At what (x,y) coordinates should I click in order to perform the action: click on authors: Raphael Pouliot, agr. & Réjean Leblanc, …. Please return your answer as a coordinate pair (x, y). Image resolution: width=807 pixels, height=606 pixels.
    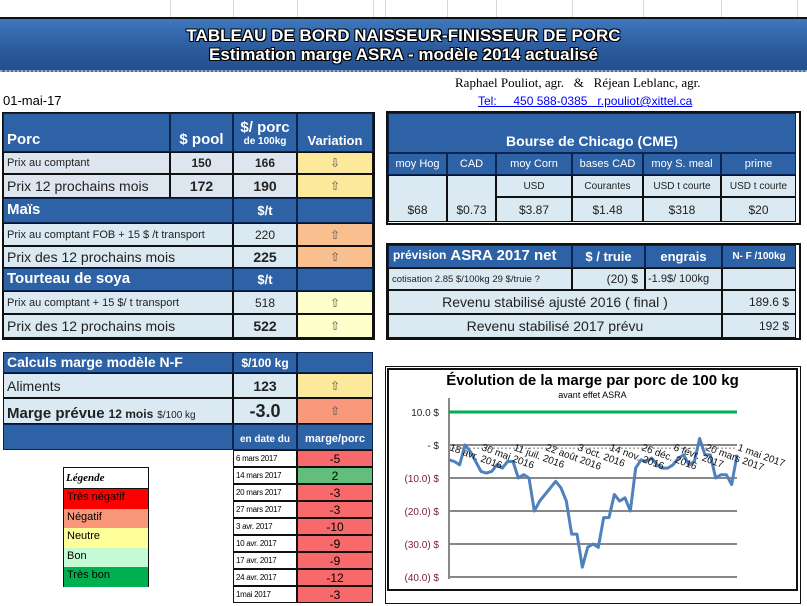
    Looking at the image, I should click on (578, 82).